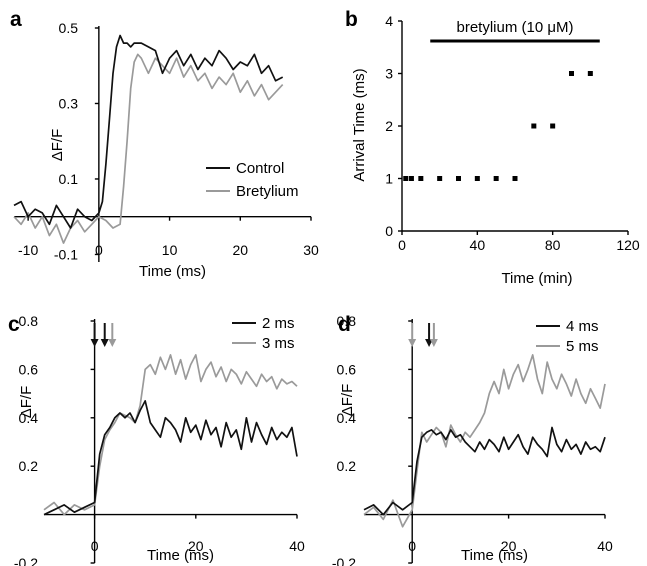 The height and width of the screenshot is (566, 647). What do you see at coordinates (16, 19) in the screenshot?
I see `panel-letter: a` at bounding box center [16, 19].